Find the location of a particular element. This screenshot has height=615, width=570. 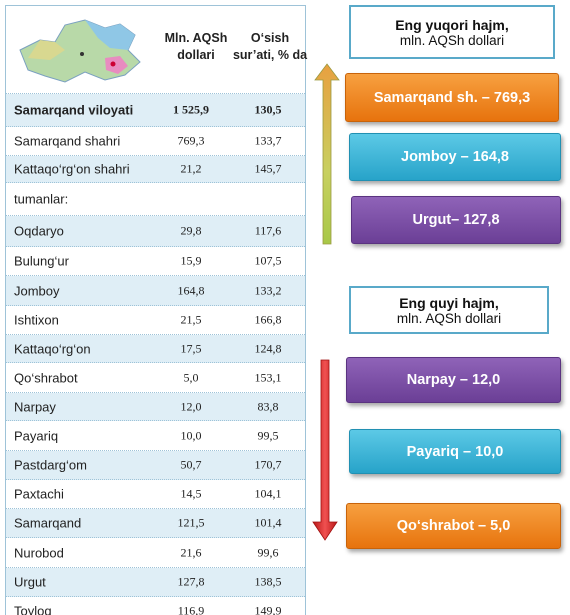

table-row: Toyloq 116,9 149,9 is located at coordinates (155, 606).